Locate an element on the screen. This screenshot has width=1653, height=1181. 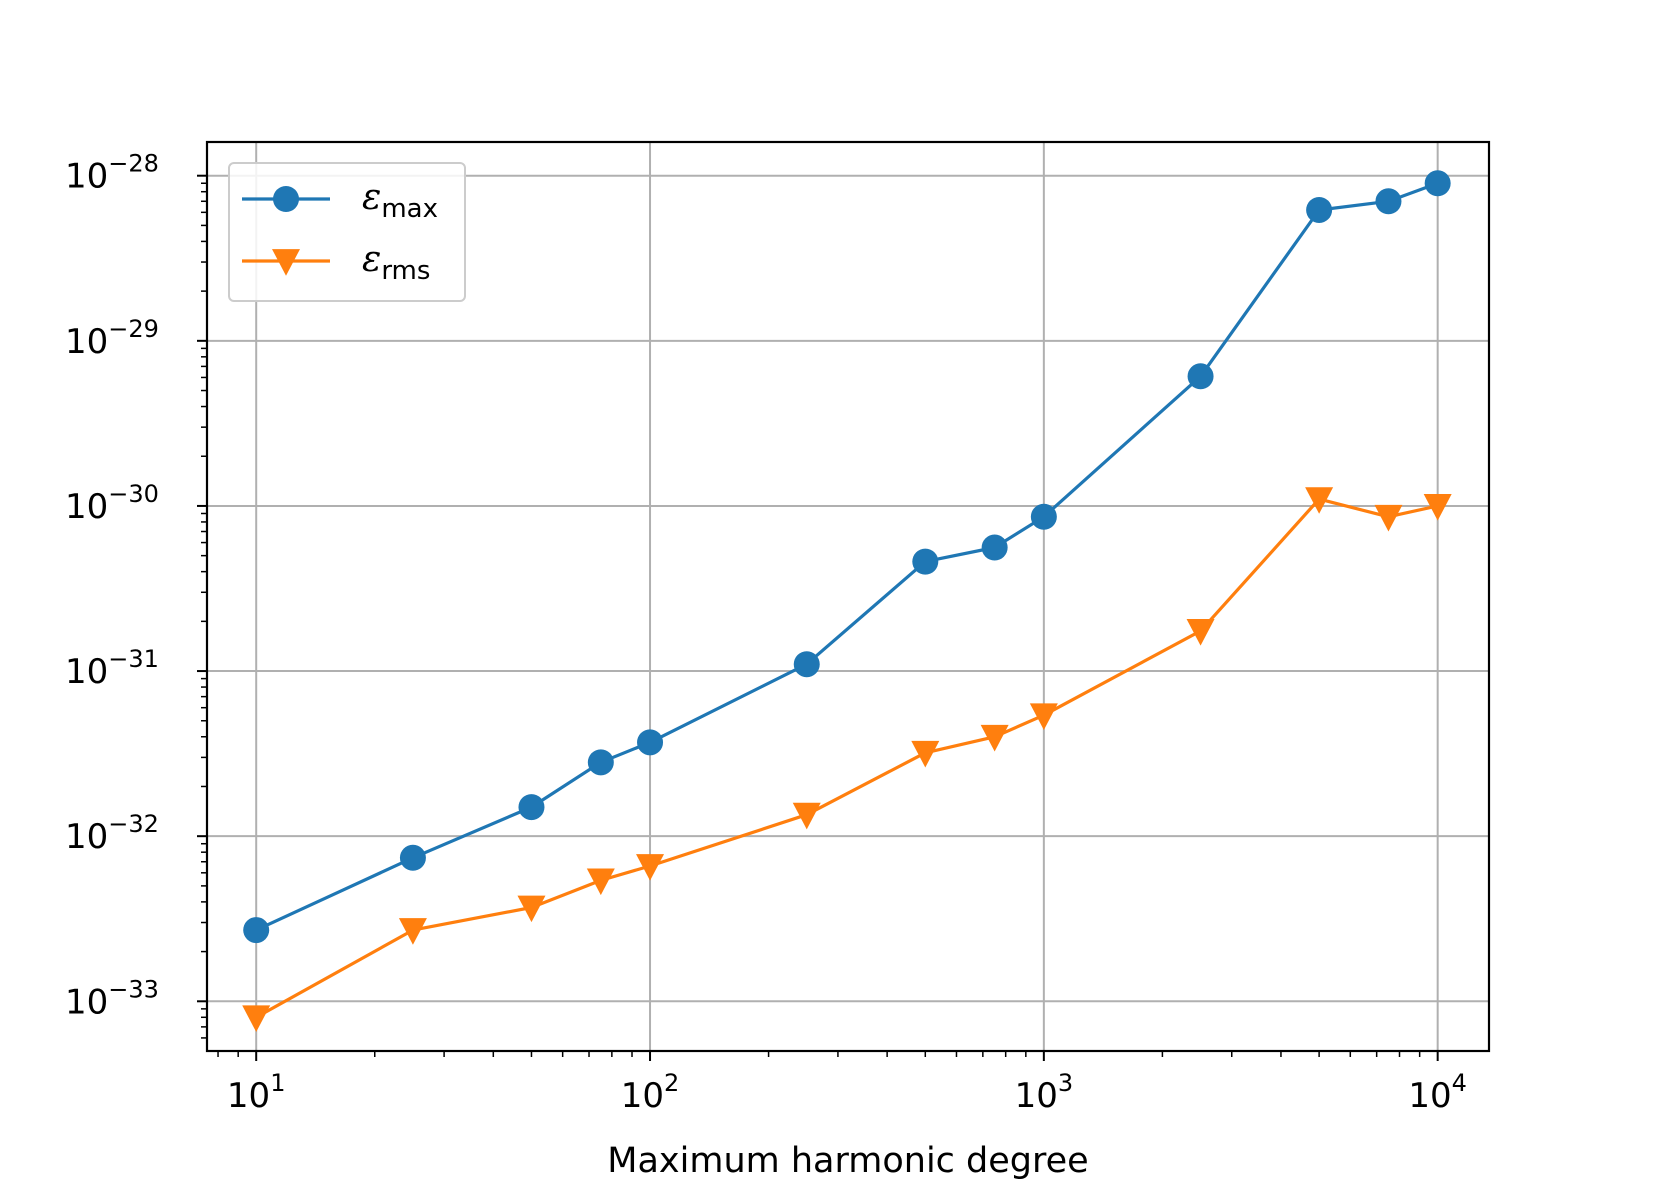
legend-label-max: εmax is located at coordinates (400, 200).